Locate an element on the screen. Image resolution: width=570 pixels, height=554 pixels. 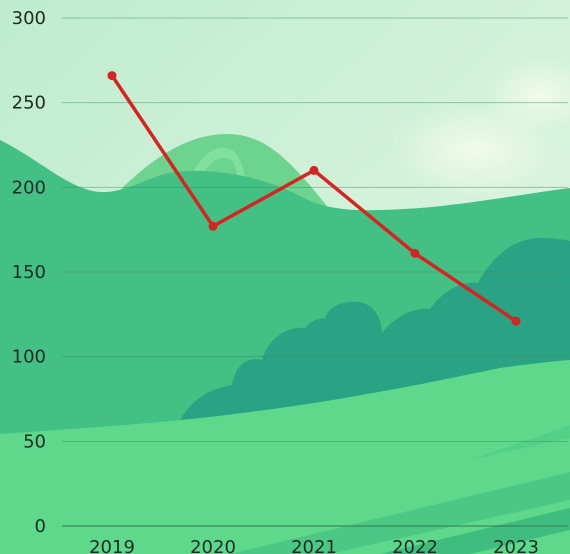
y-axis: 0 50 100 150 200 250 300 is located at coordinates (29, 272).